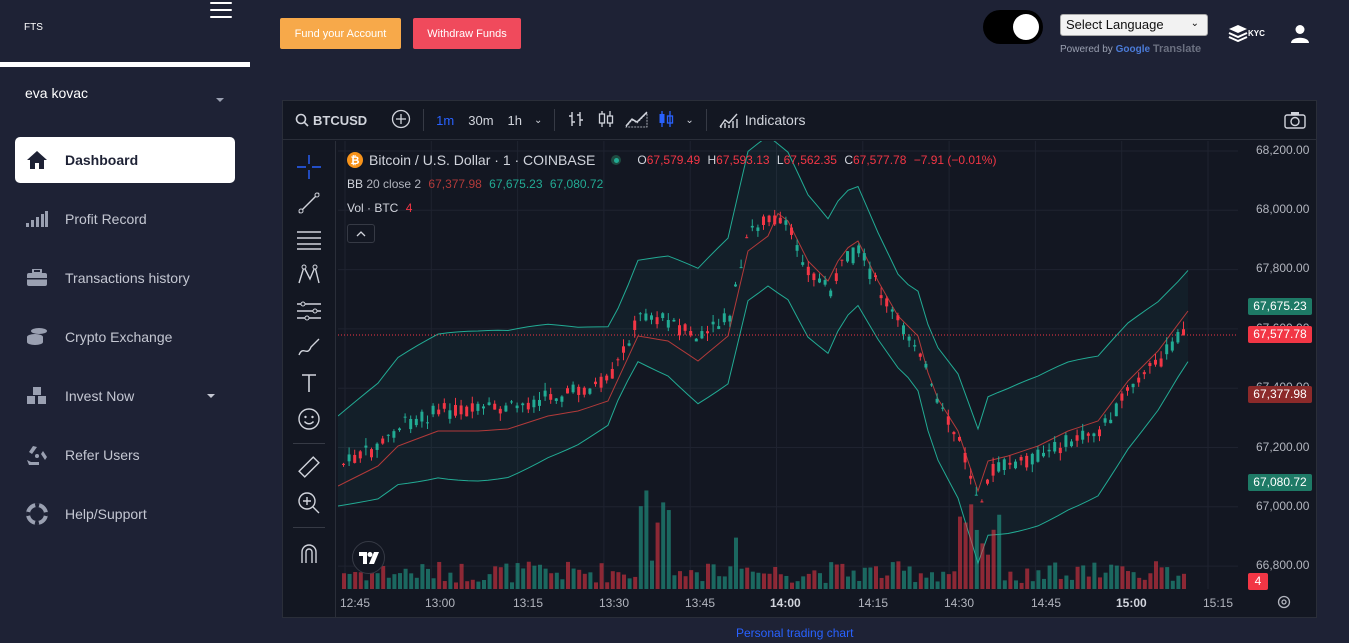 The height and width of the screenshot is (643, 1349). What do you see at coordinates (514, 120) in the screenshot?
I see `interval-1h: 1h` at bounding box center [514, 120].